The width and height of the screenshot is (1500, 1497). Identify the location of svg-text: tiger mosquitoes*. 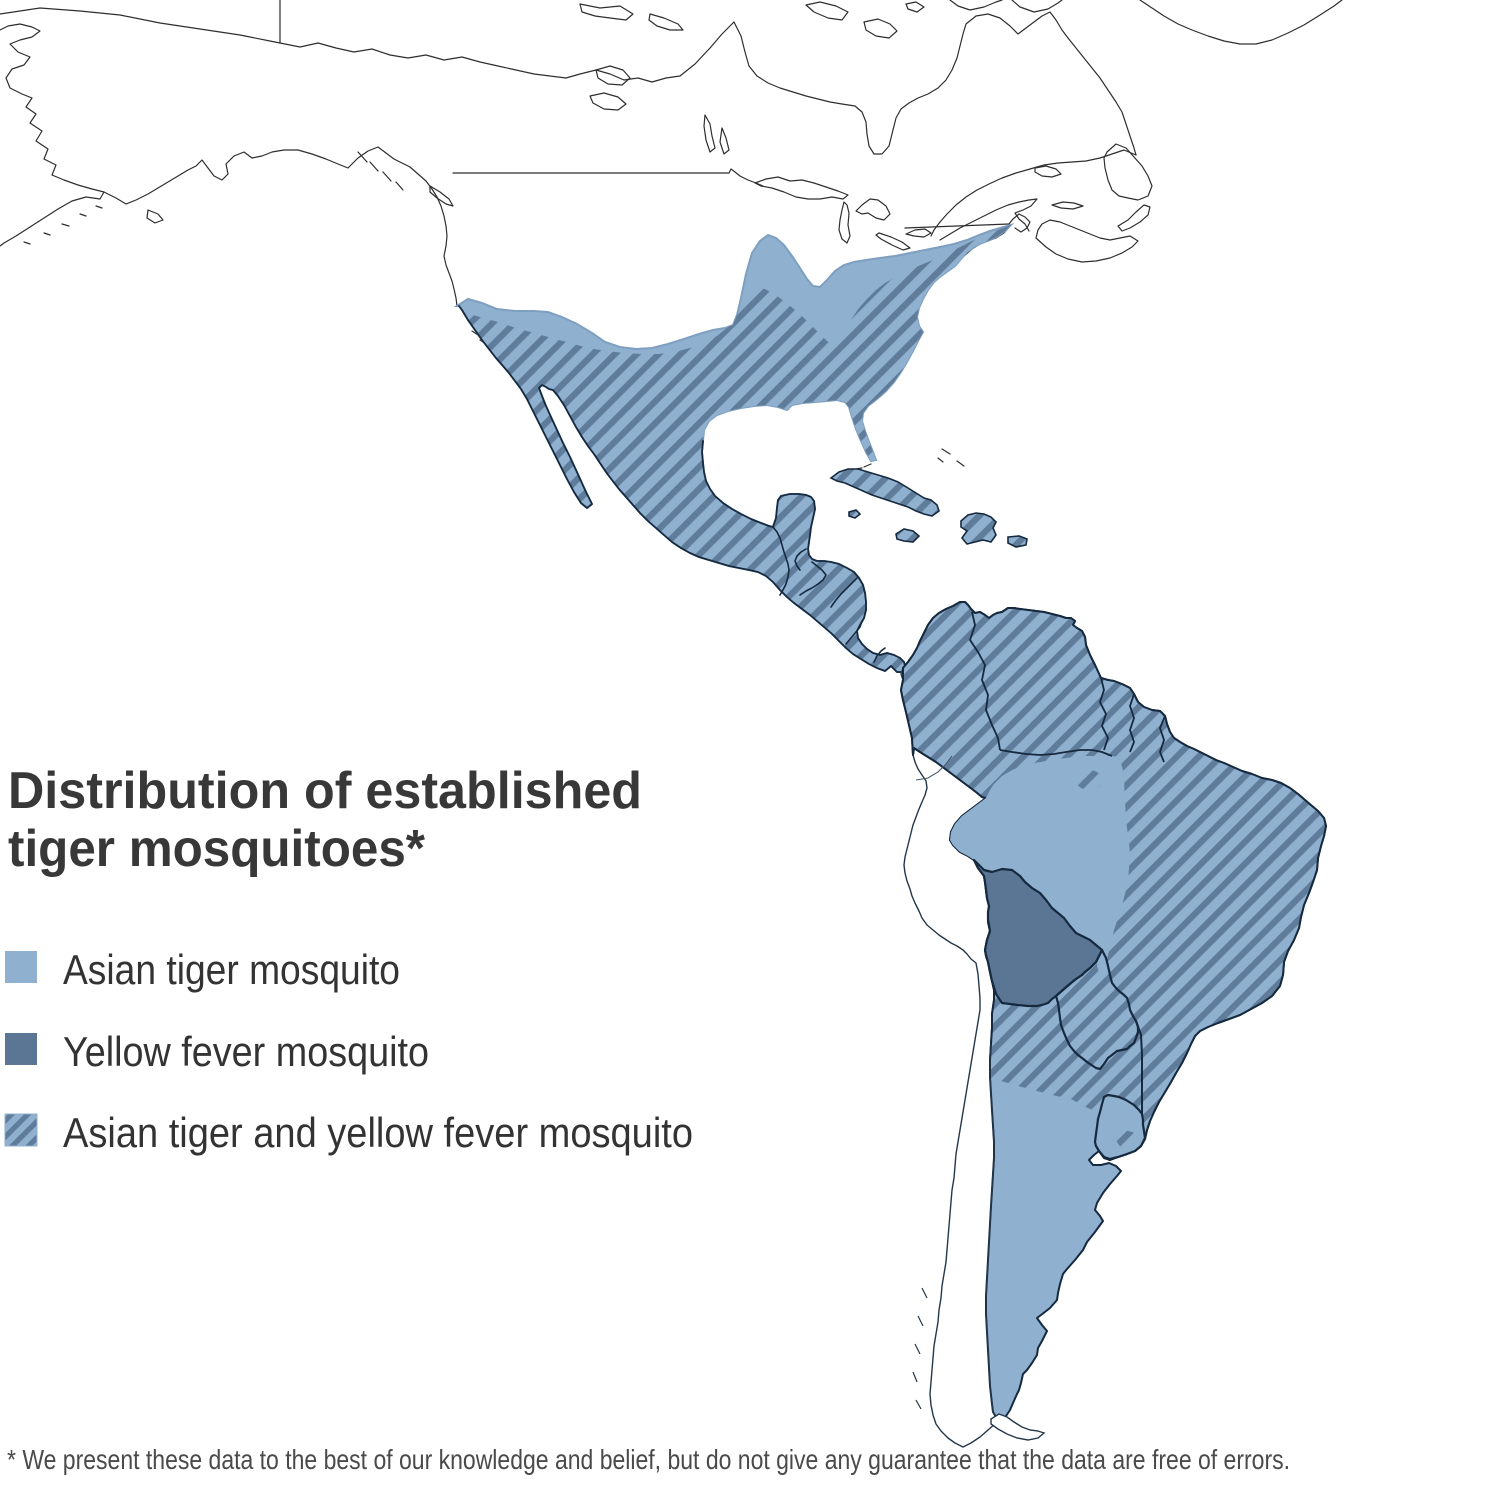
(217, 849).